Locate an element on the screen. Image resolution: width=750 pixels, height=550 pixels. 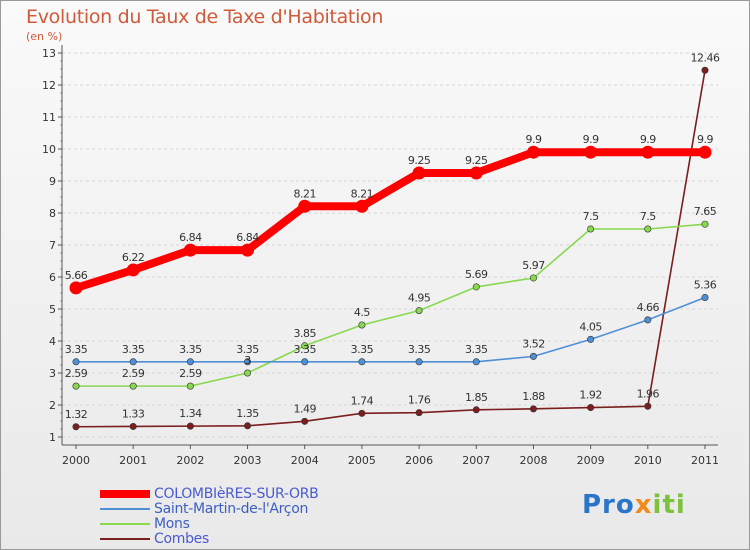
y-tick-label: 6 is located at coordinates (52, 277).